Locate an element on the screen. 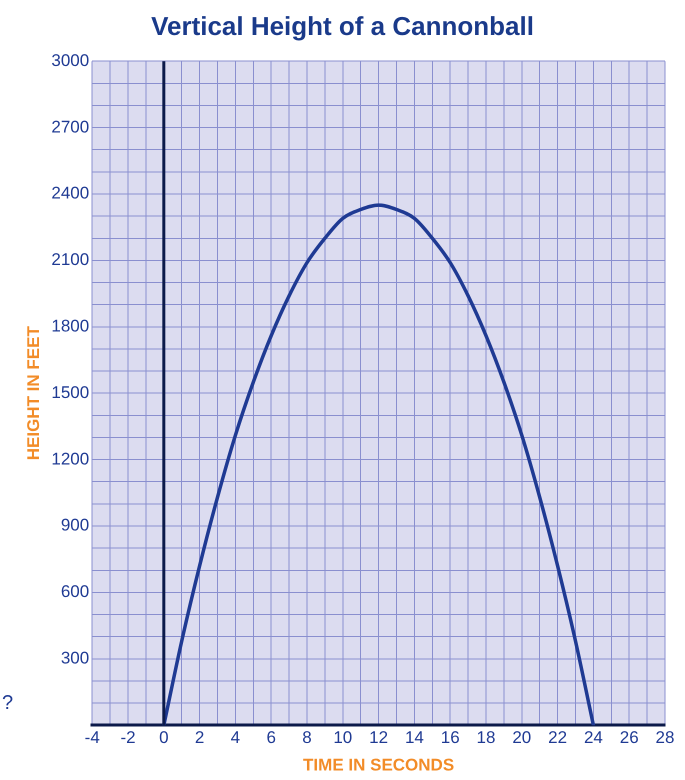  x-tick-label: 26 is located at coordinates (629, 738).